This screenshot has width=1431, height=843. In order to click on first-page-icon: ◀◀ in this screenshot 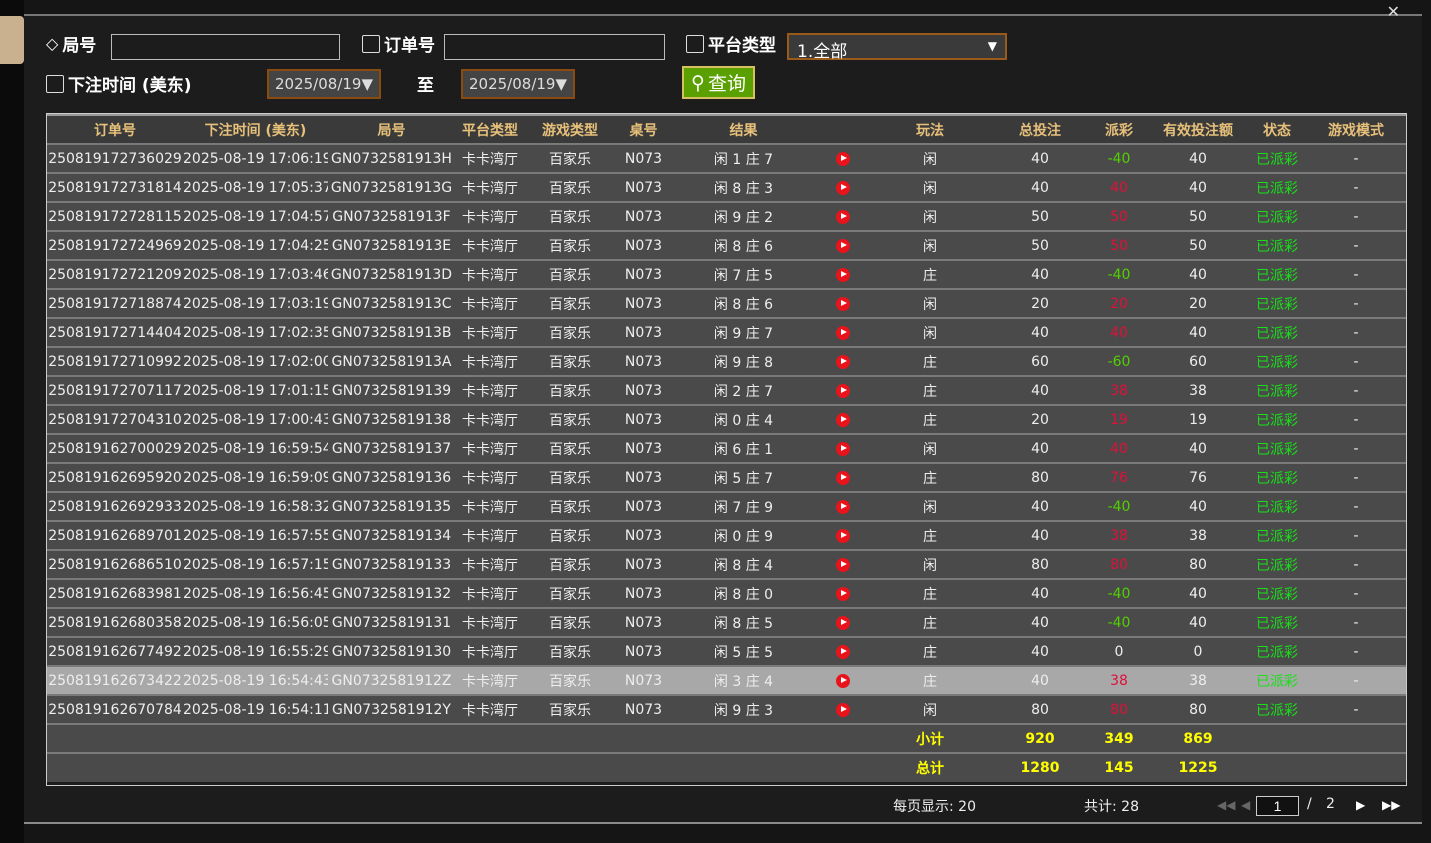, I will do `click(1226, 805)`.